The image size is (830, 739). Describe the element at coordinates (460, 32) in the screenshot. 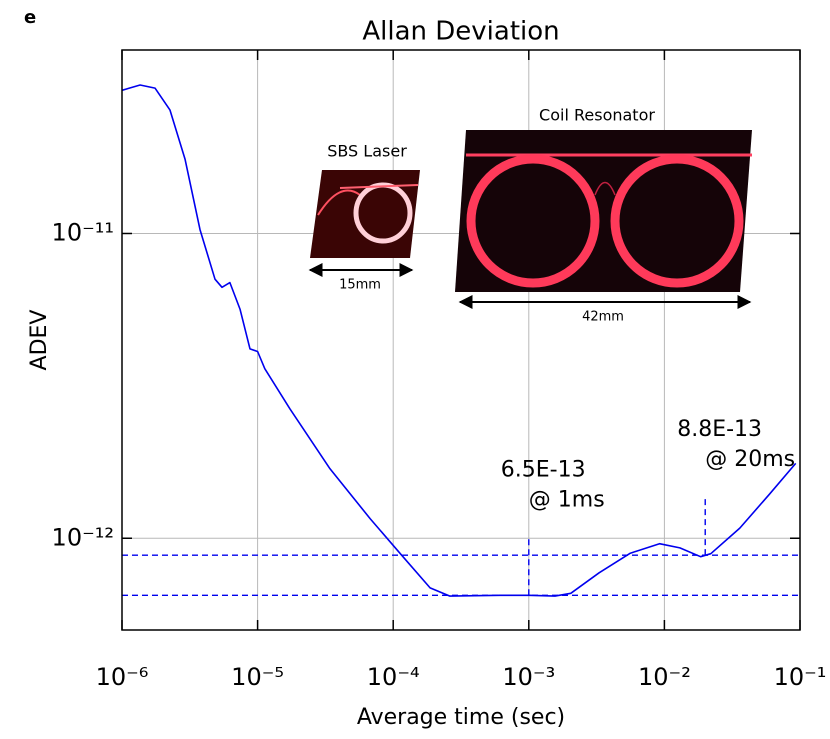

I see `chart-title: Allan Deviation` at that location.